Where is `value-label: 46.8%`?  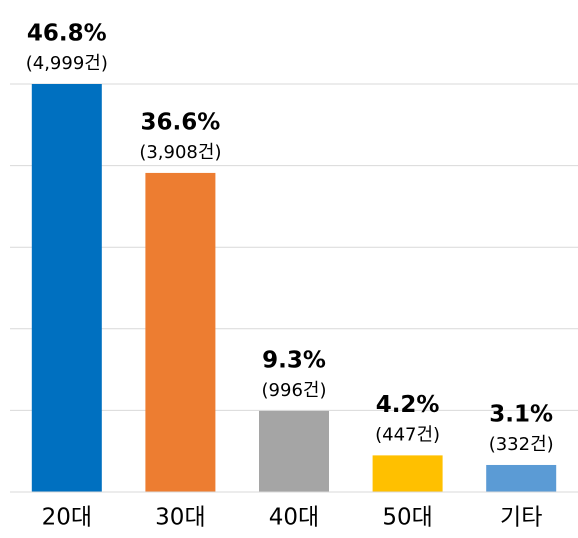
value-label: 46.8% is located at coordinates (67, 34).